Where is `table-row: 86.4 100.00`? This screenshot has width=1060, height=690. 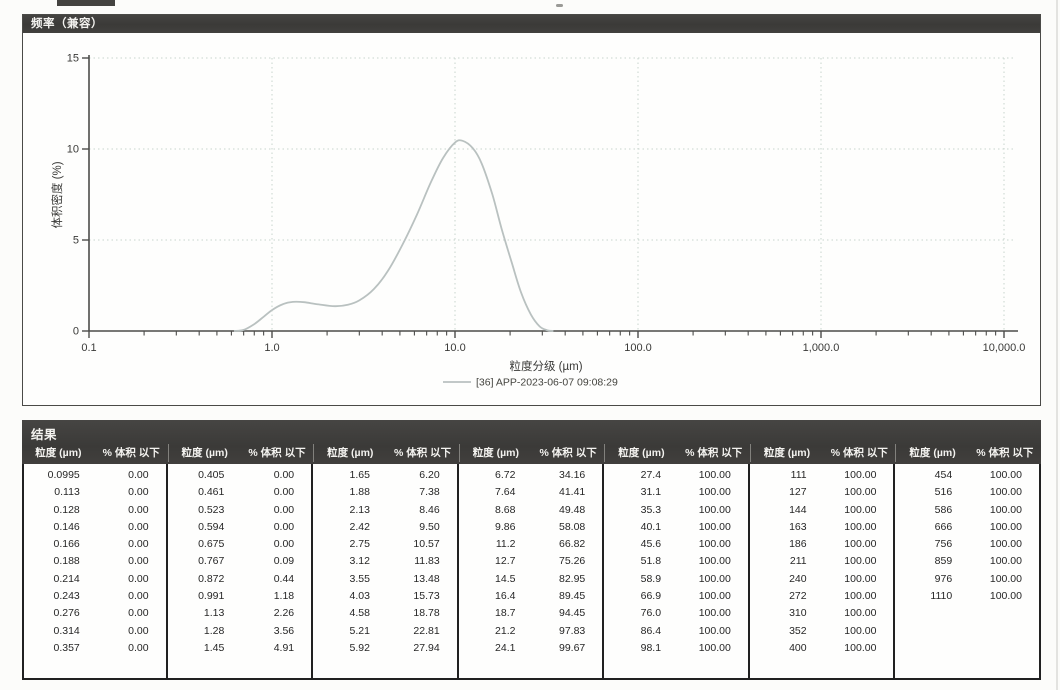 table-row: 86.4 100.00 is located at coordinates (676, 631).